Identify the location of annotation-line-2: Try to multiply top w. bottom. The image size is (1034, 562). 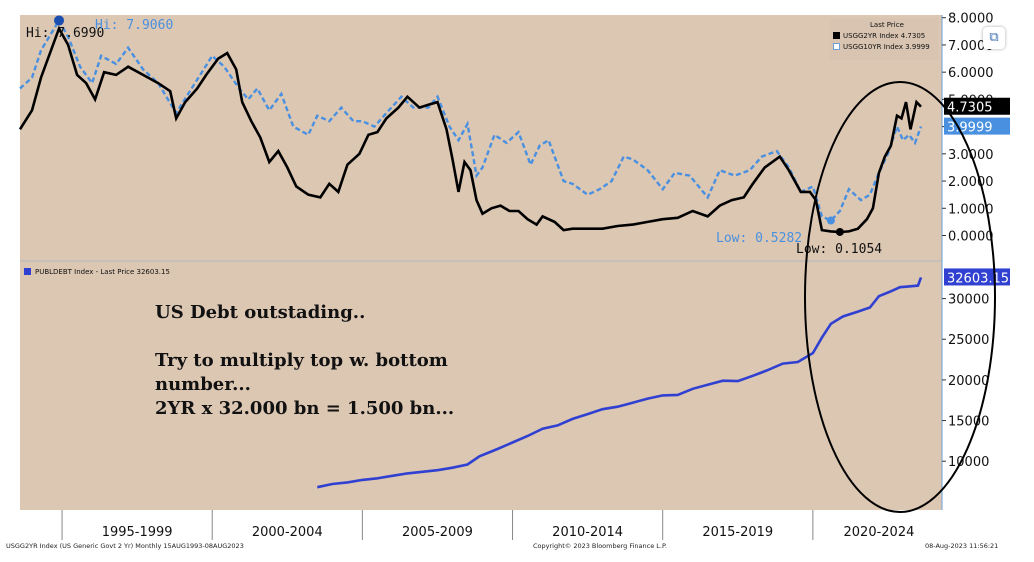
(301, 360).